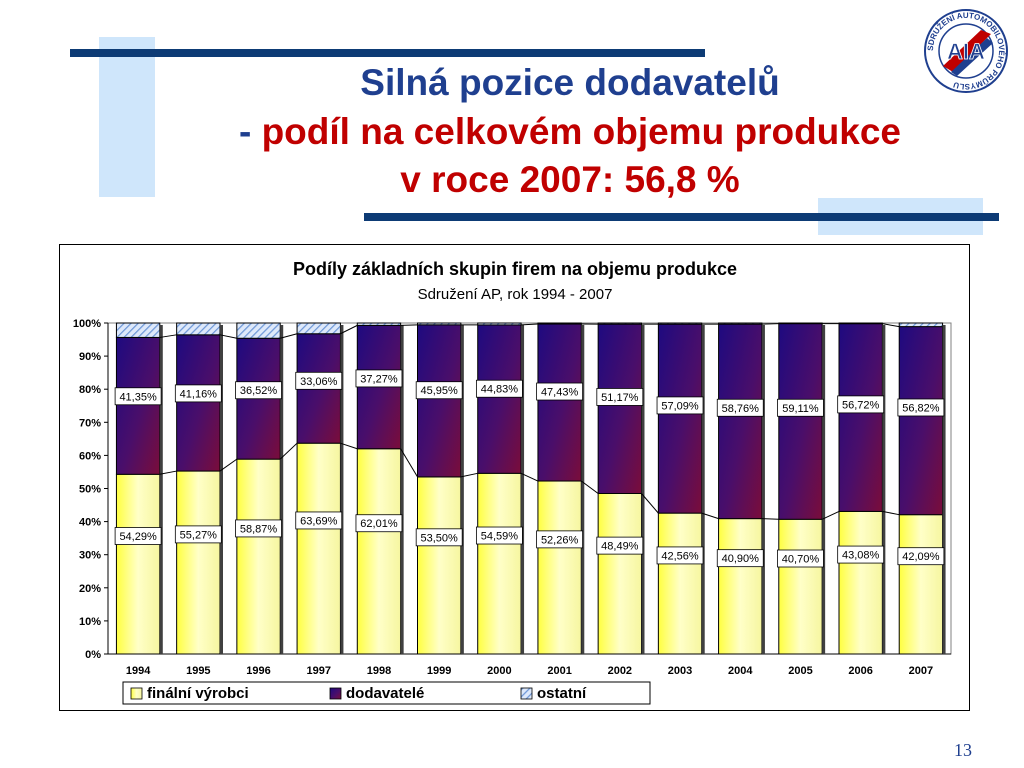  I want to click on bar-finalni-2001, so click(559, 567).